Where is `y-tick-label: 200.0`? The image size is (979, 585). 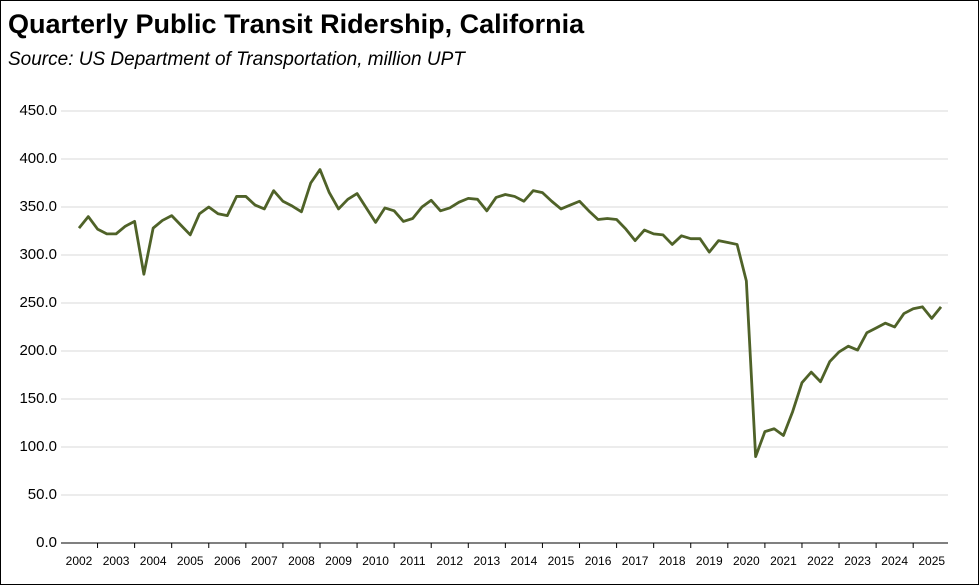 y-tick-label: 200.0 is located at coordinates (38, 350).